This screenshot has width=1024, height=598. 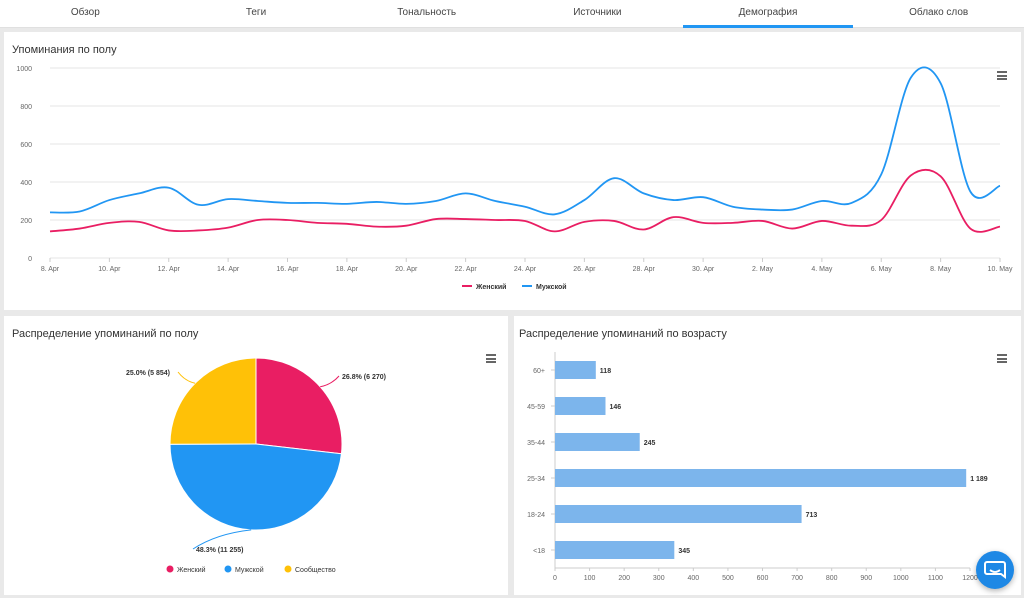 What do you see at coordinates (30, 259) in the screenshot?
I see `y-tick-label: 0` at bounding box center [30, 259].